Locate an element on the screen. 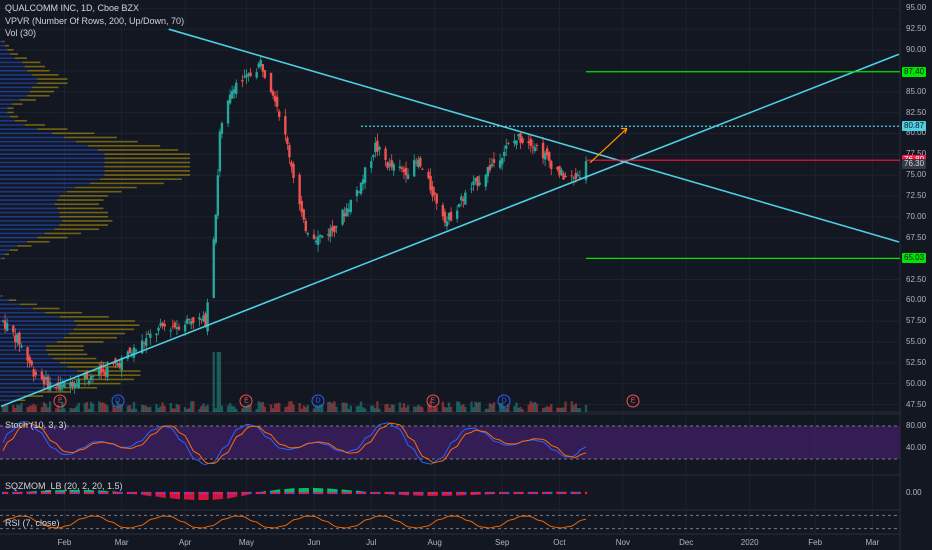 Image resolution: width=932 pixels, height=550 pixels. sqzmom-pane-label: SQZMOM_LB (20, 2, 20, 1.5) is located at coordinates (64, 486).